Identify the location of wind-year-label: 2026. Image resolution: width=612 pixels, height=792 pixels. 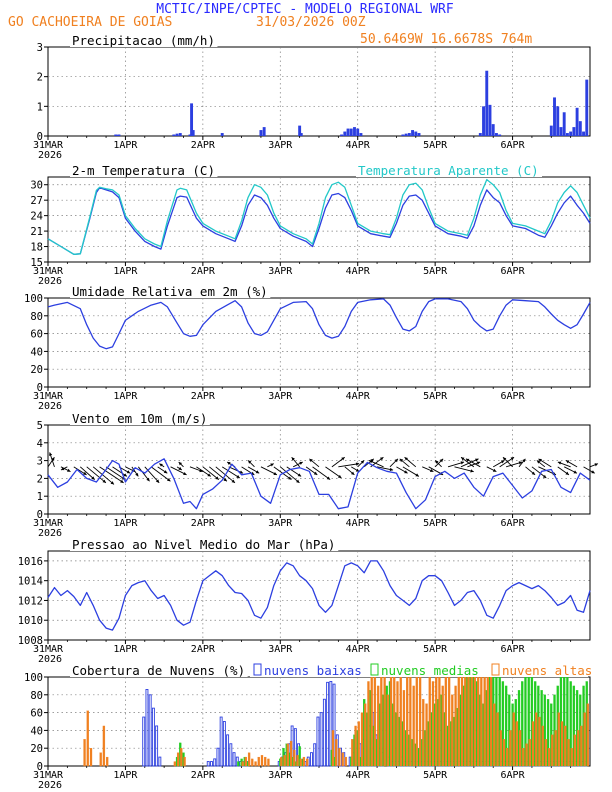
(50, 533).